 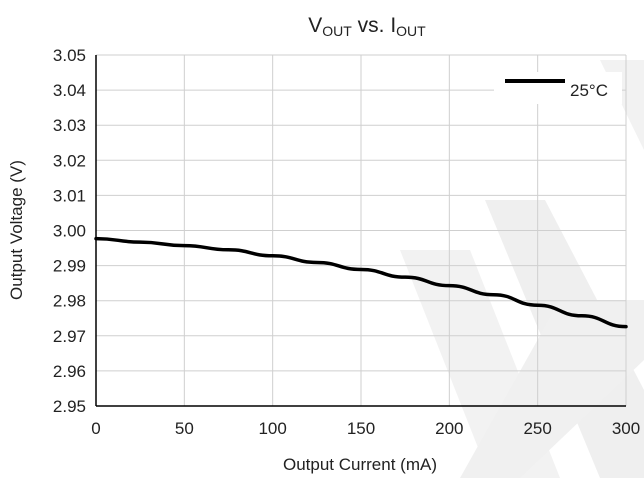 I want to click on title-sub2: OUT, so click(x=411, y=31).